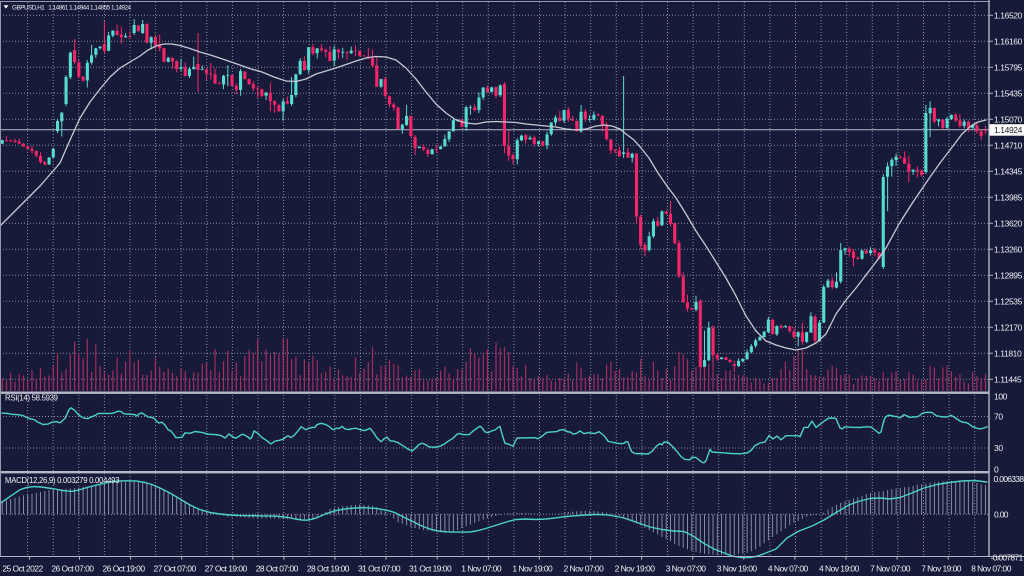 The width and height of the screenshot is (1024, 576). Describe the element at coordinates (22, 569) in the screenshot. I see `svg-text: 25 Oct 2022` at that location.